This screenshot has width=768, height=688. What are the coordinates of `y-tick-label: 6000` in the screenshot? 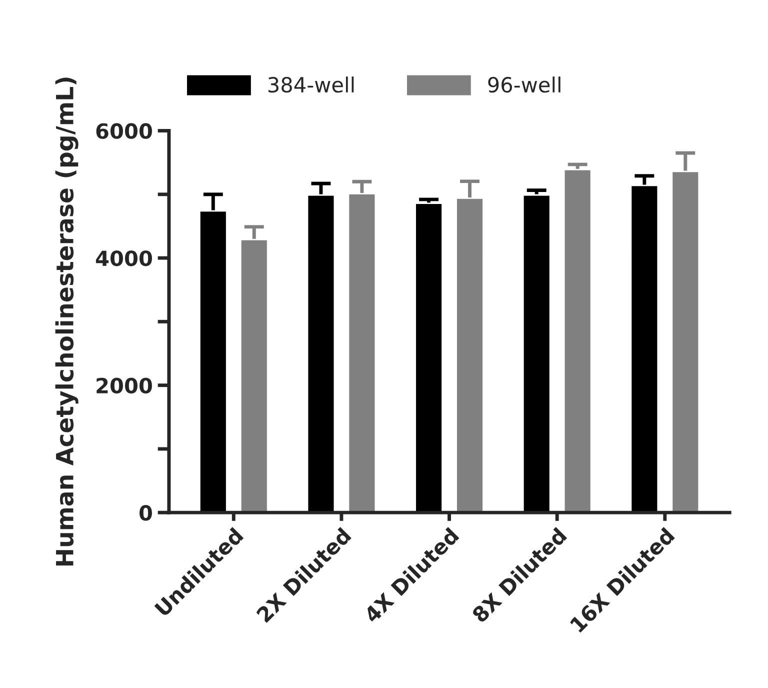 It's located at (124, 131).